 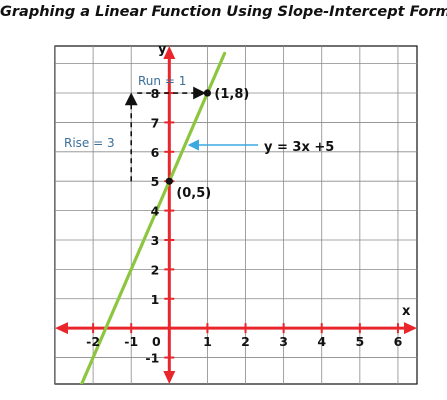 What do you see at coordinates (207, 144) in the screenshot?
I see `points: (0,5) (1,8)` at bounding box center [207, 144].